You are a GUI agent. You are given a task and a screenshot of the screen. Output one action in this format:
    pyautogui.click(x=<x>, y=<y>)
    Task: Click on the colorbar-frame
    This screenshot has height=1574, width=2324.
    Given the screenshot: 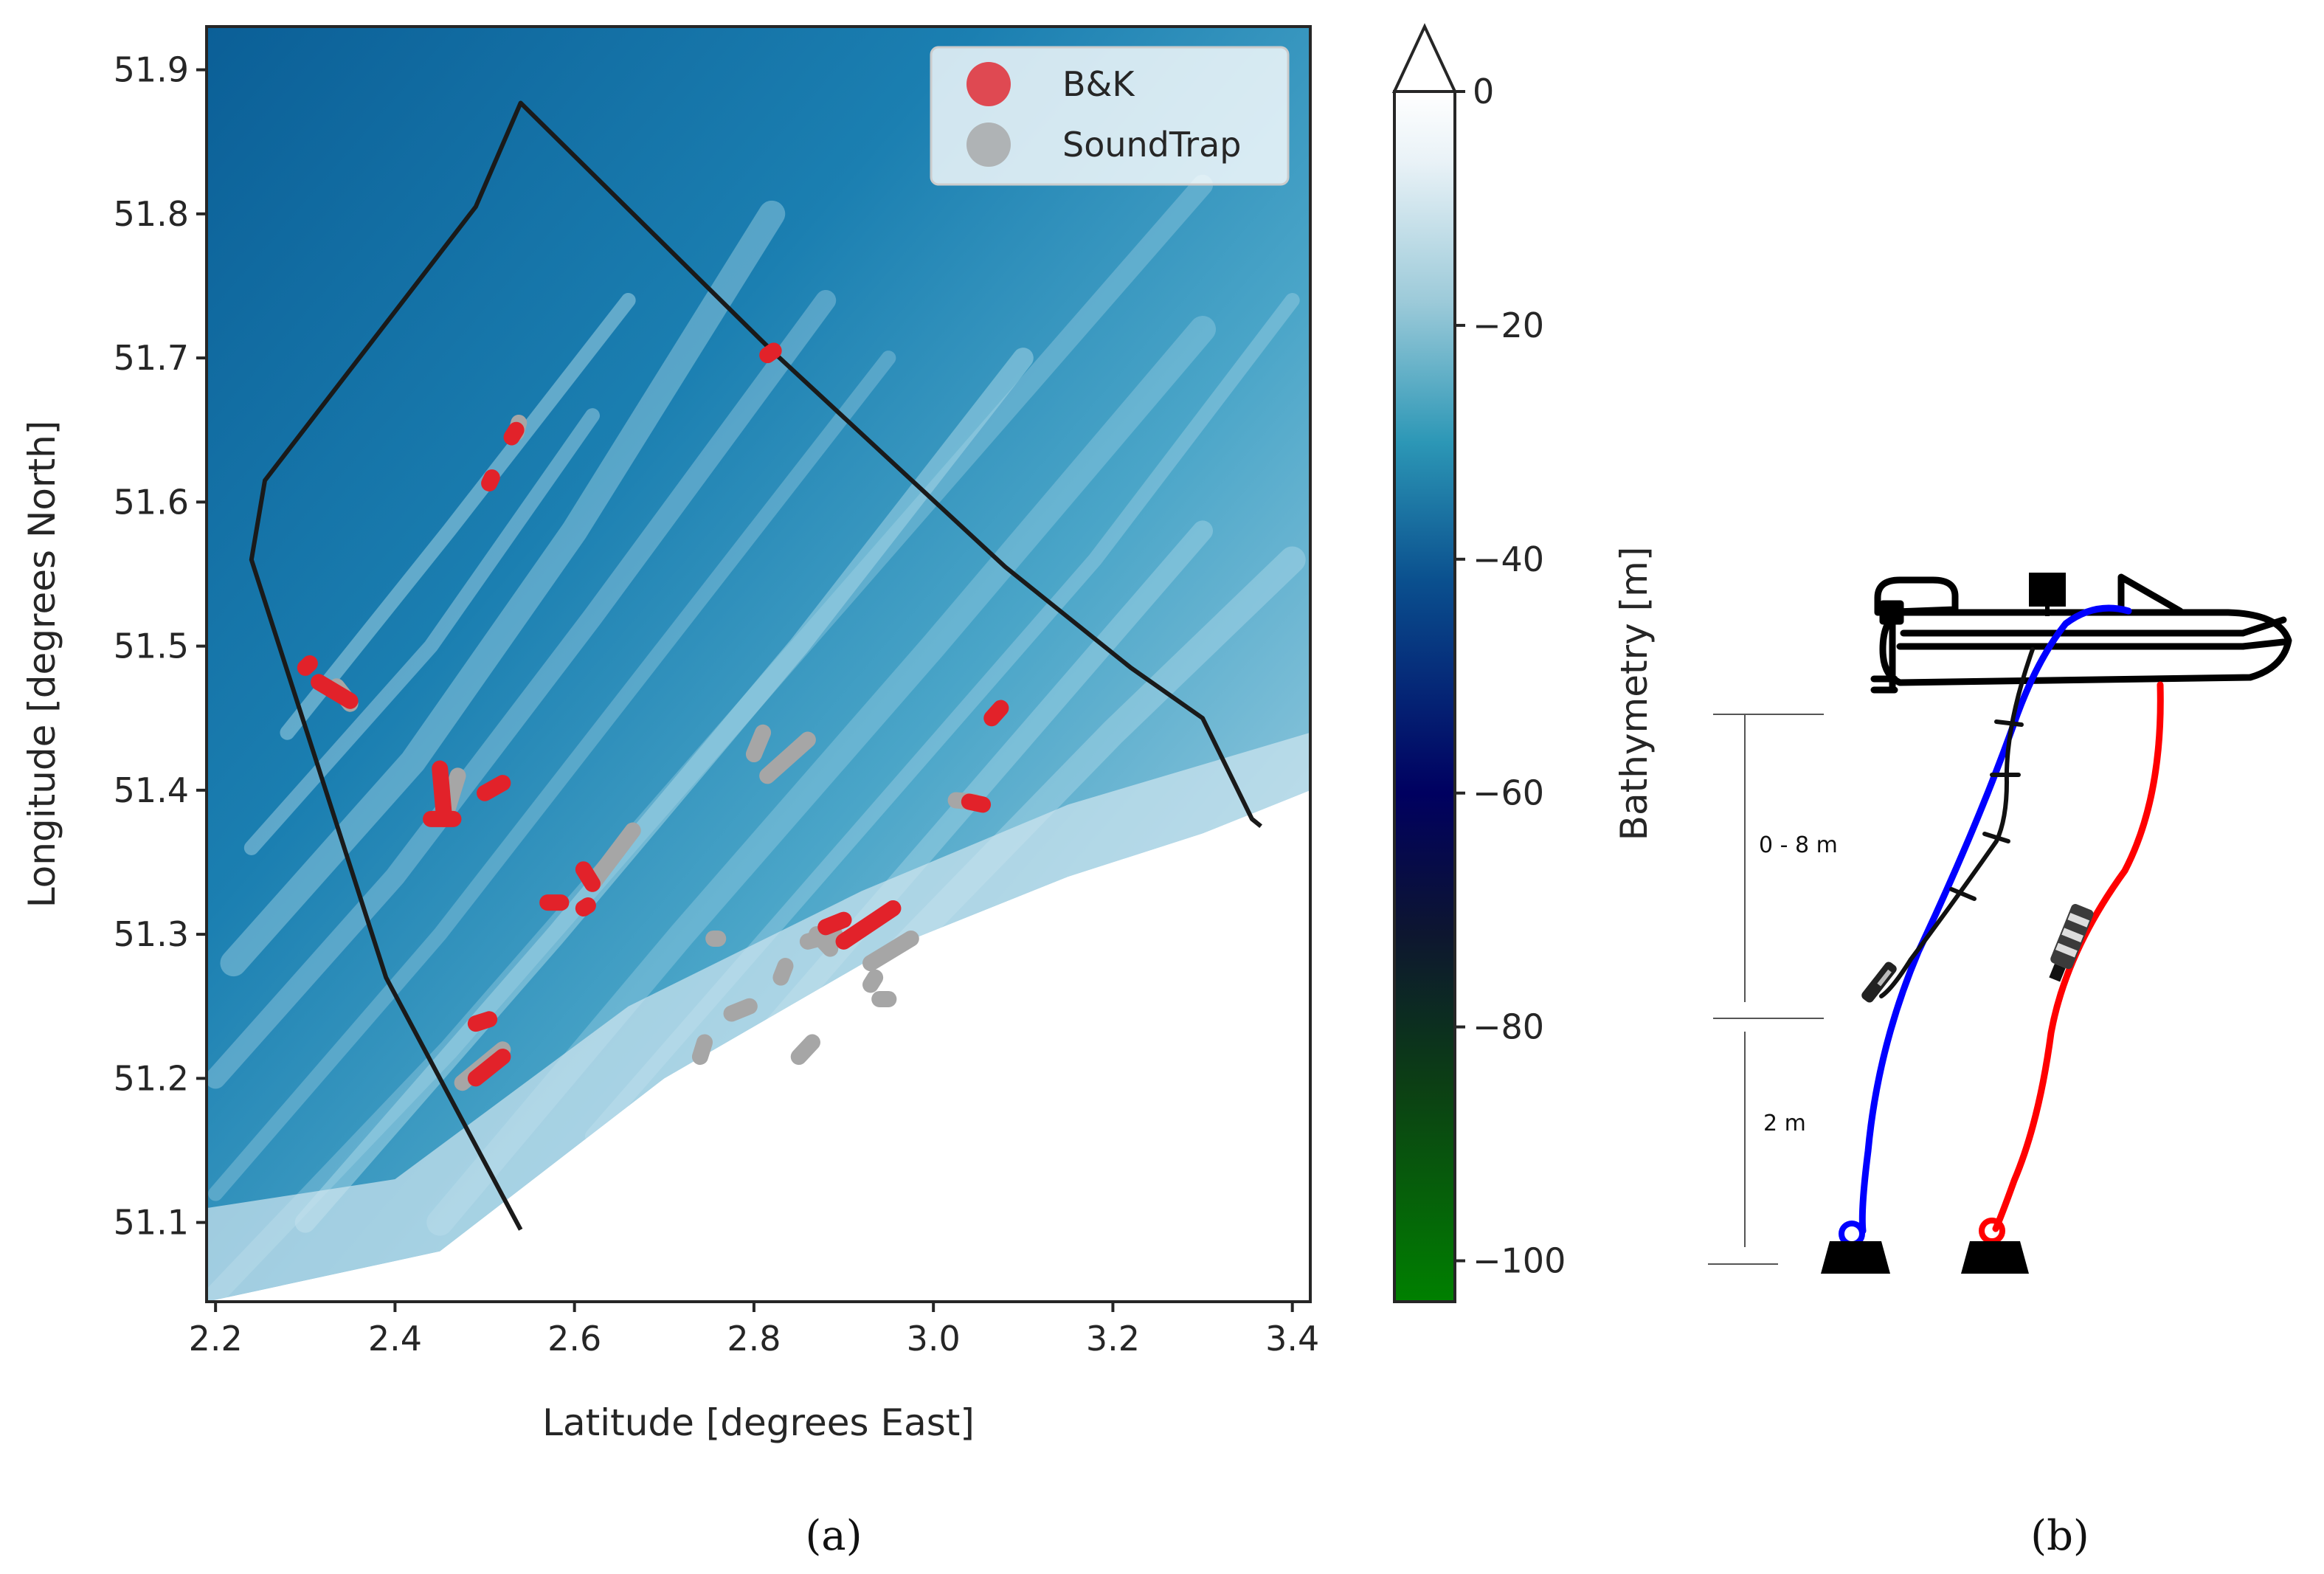 What is the action you would take?
    pyautogui.click(x=1424, y=696)
    